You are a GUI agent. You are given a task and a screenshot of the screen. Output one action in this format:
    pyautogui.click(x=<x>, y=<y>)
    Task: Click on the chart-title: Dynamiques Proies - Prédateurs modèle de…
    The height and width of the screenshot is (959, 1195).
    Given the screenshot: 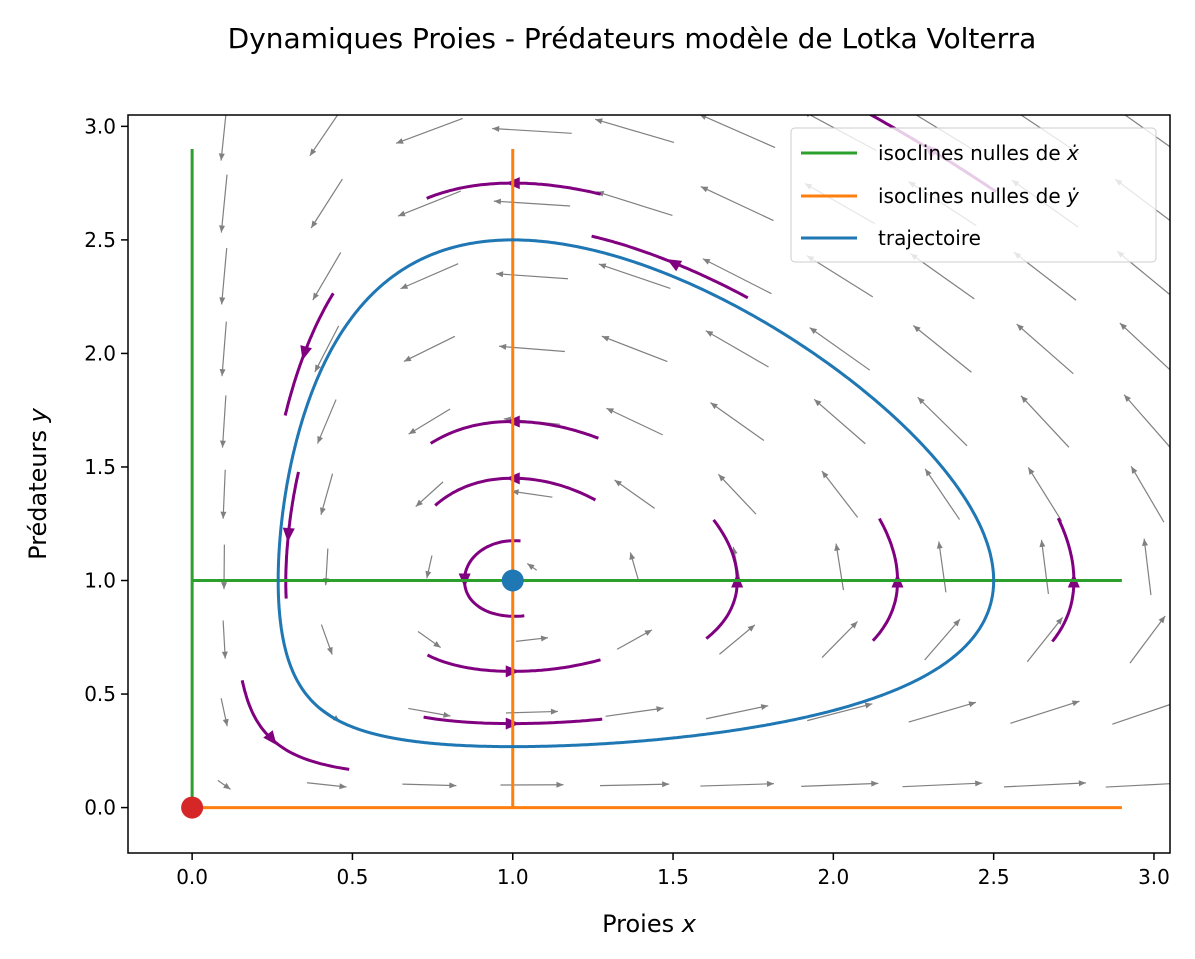 What is the action you would take?
    pyautogui.click(x=632, y=38)
    